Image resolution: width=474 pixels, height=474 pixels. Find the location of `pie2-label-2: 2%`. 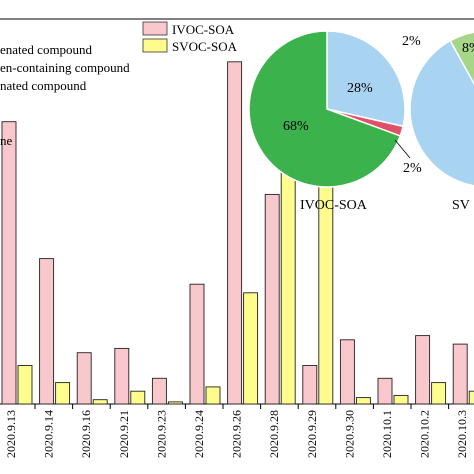

pie2-label-2: 2% is located at coordinates (411, 41).